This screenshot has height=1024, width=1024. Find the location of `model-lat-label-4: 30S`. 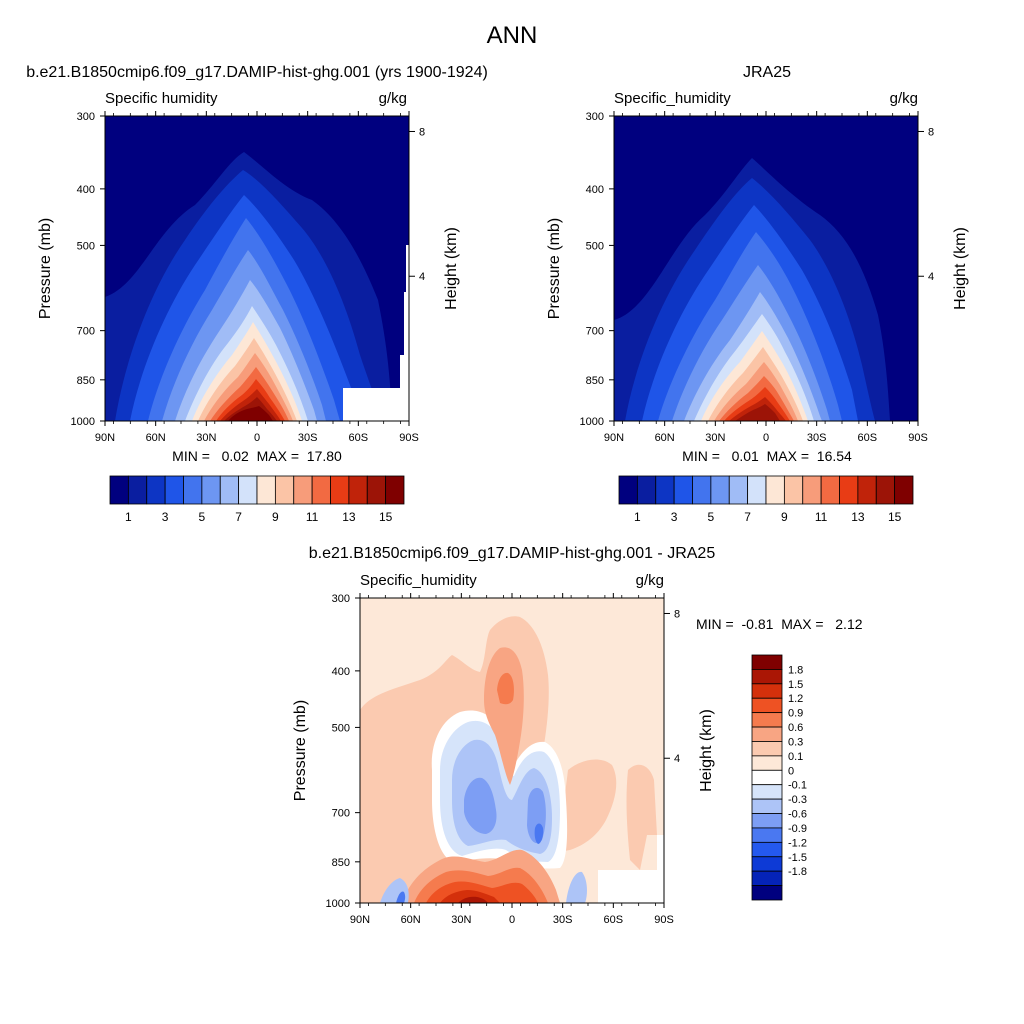

model-lat-label-4: 30S is located at coordinates (308, 438).